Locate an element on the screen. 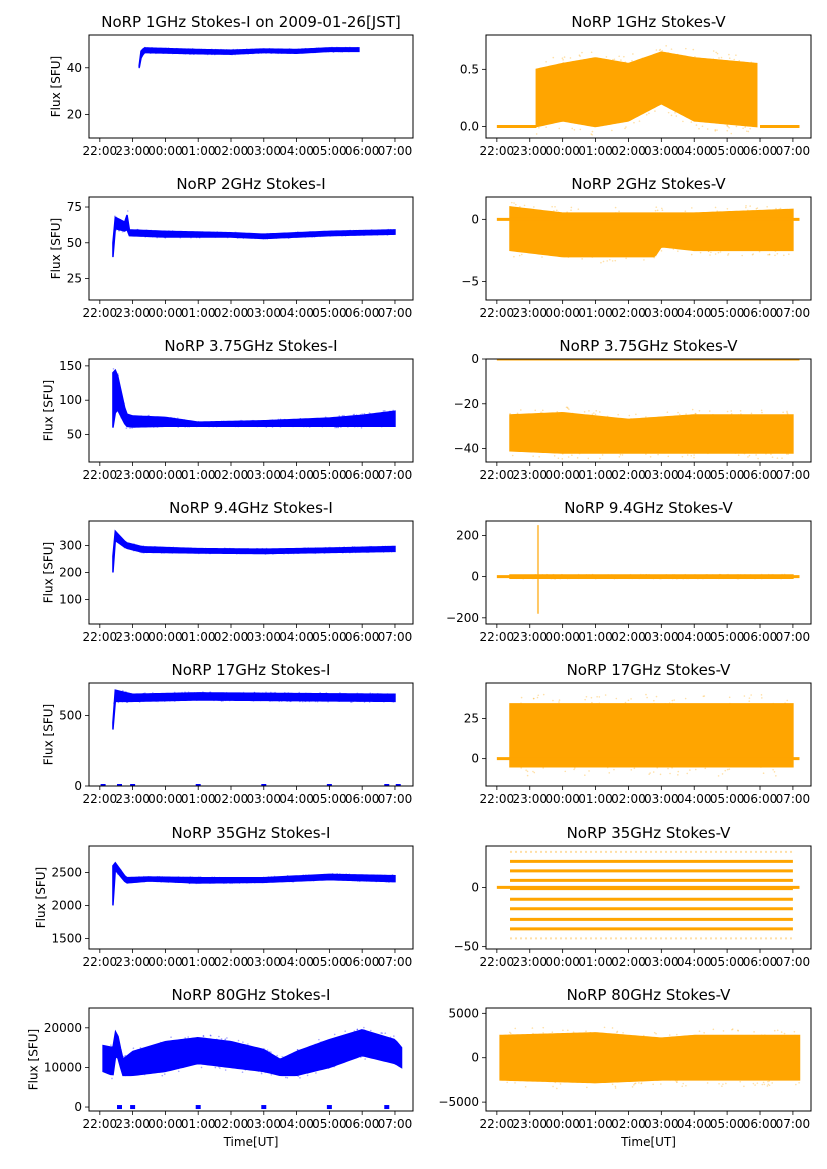  data-layer is located at coordinates (250, 737).